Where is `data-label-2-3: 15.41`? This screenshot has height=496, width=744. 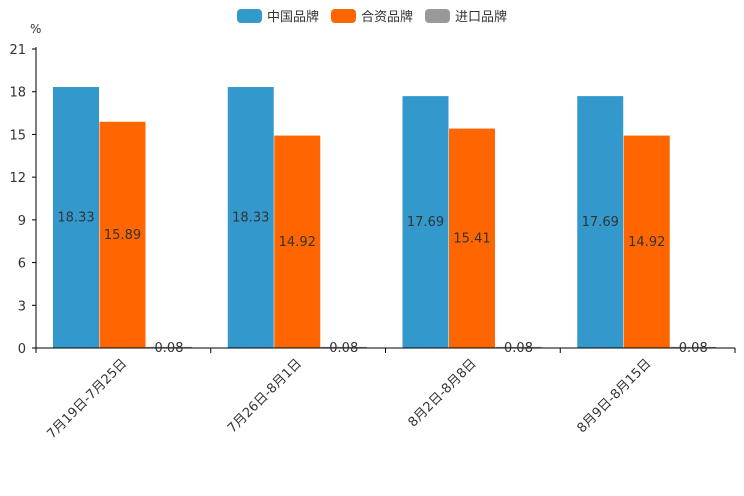 data-label-2-3: 15.41 is located at coordinates (471, 238).